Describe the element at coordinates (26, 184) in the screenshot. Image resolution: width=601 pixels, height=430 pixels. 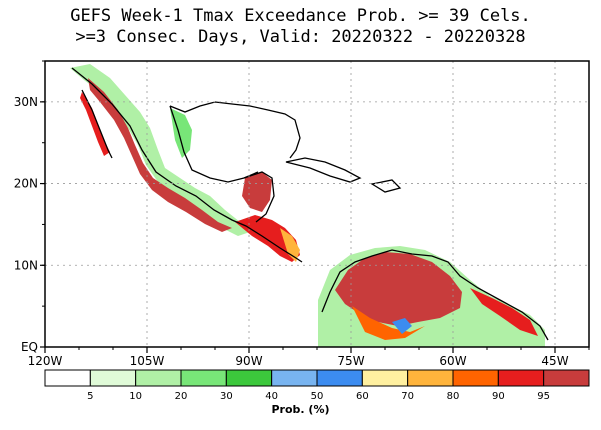
I see `y-tick-label: 20N` at that location.